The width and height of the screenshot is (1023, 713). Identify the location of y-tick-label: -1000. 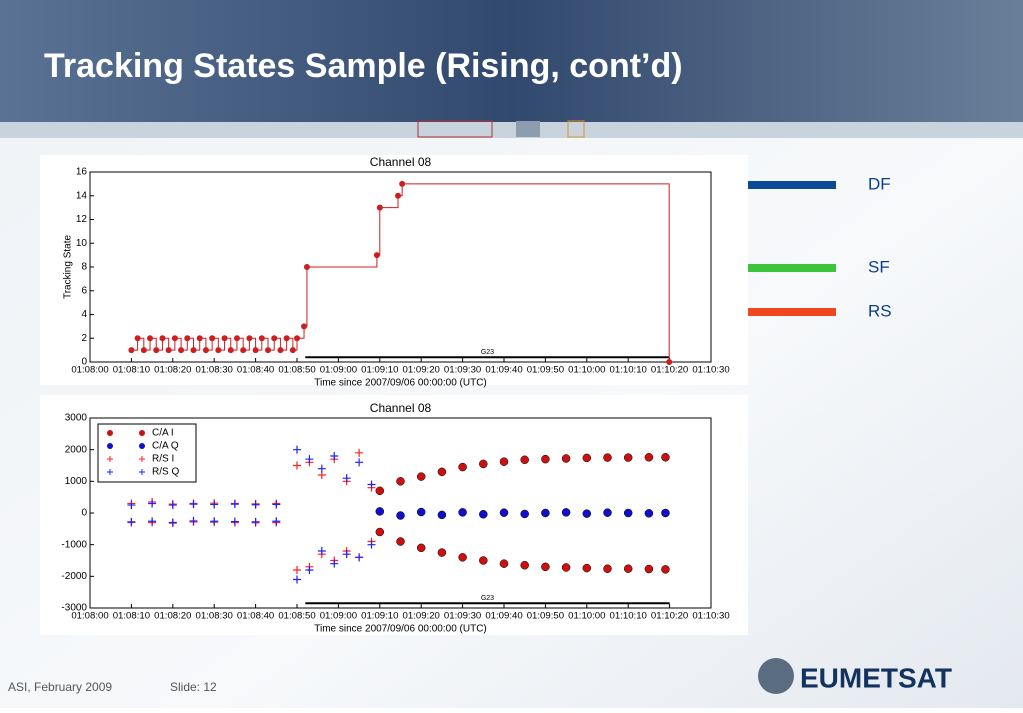
(74, 544).